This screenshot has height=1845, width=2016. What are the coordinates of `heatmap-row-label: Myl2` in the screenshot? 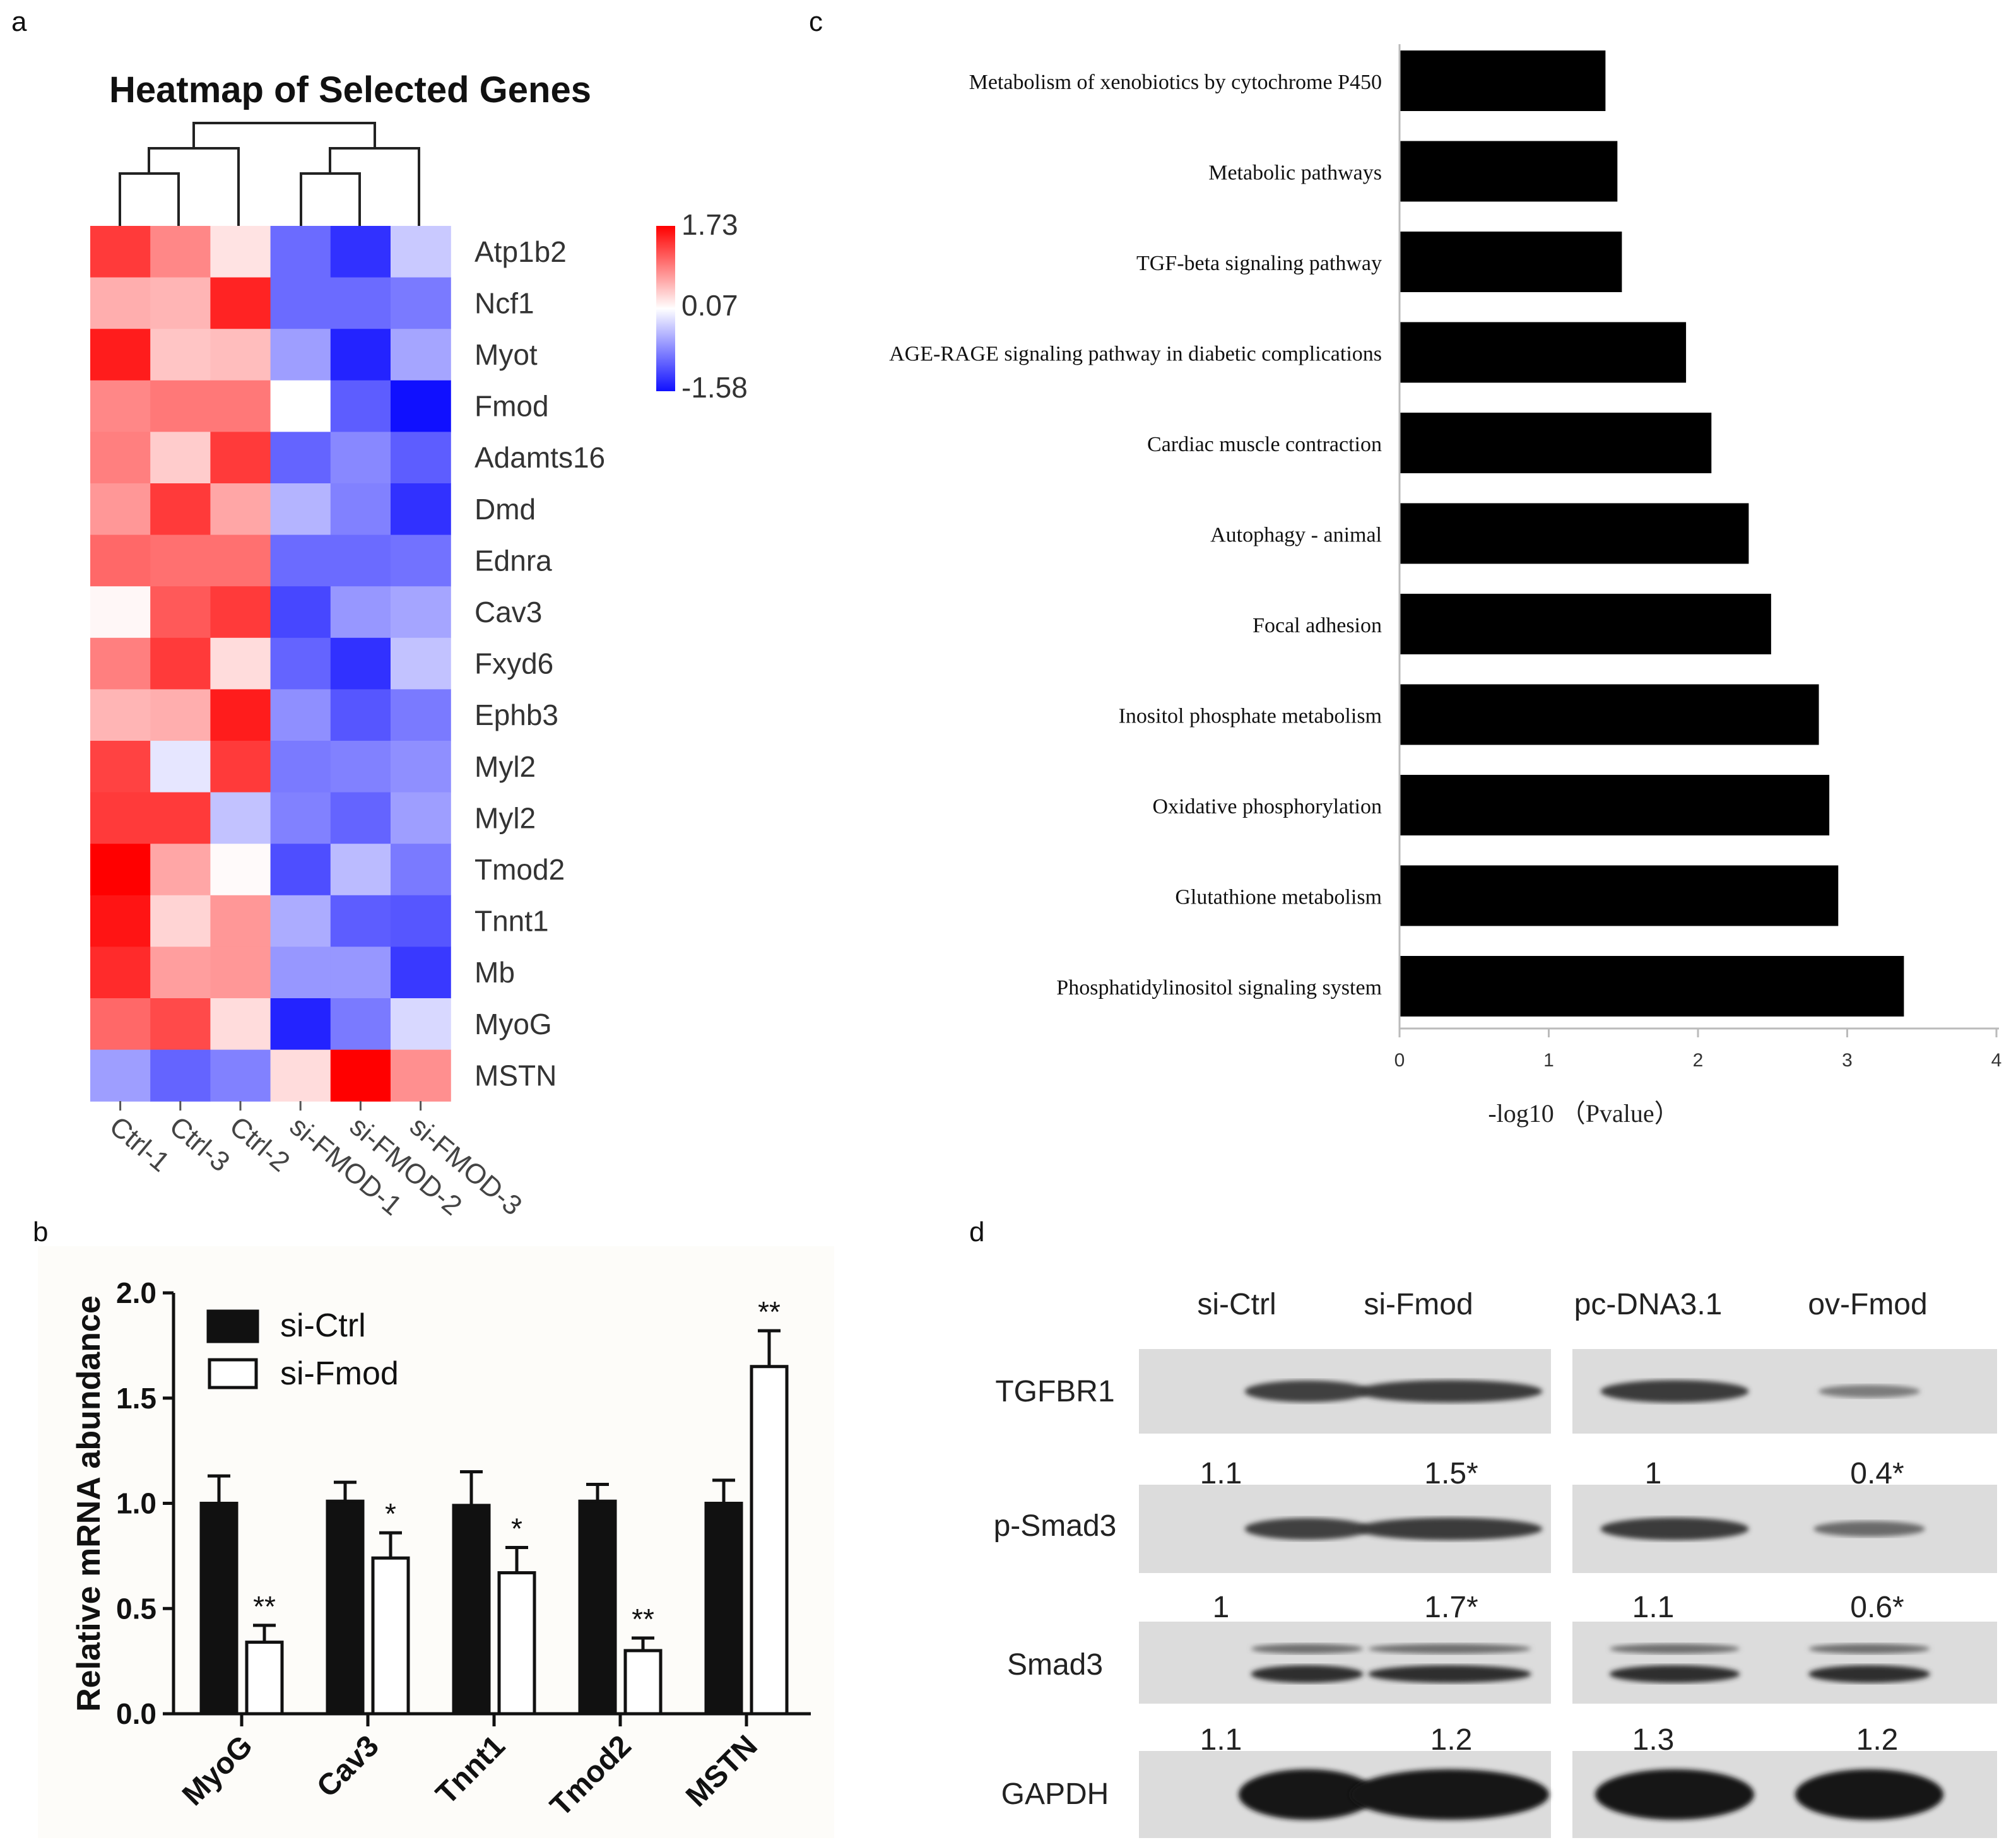 It's located at (505, 766).